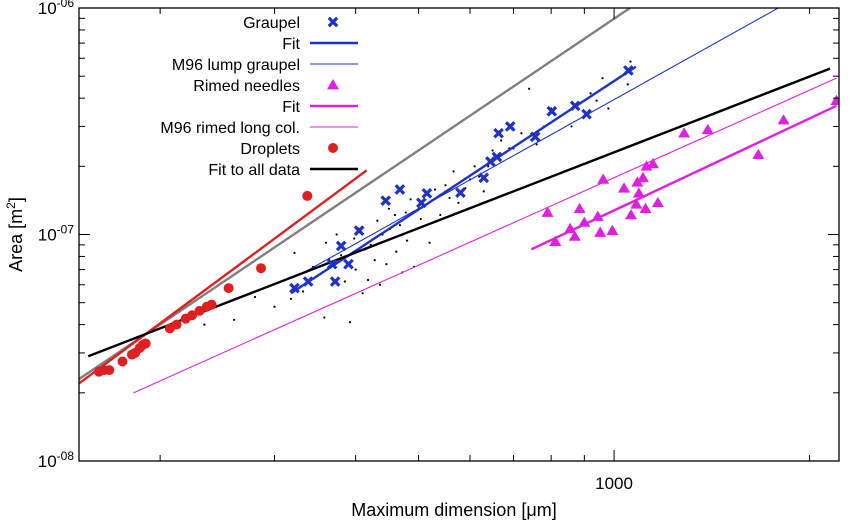  What do you see at coordinates (271, 23) in the screenshot?
I see `legend-label-graupel: Graupel` at bounding box center [271, 23].